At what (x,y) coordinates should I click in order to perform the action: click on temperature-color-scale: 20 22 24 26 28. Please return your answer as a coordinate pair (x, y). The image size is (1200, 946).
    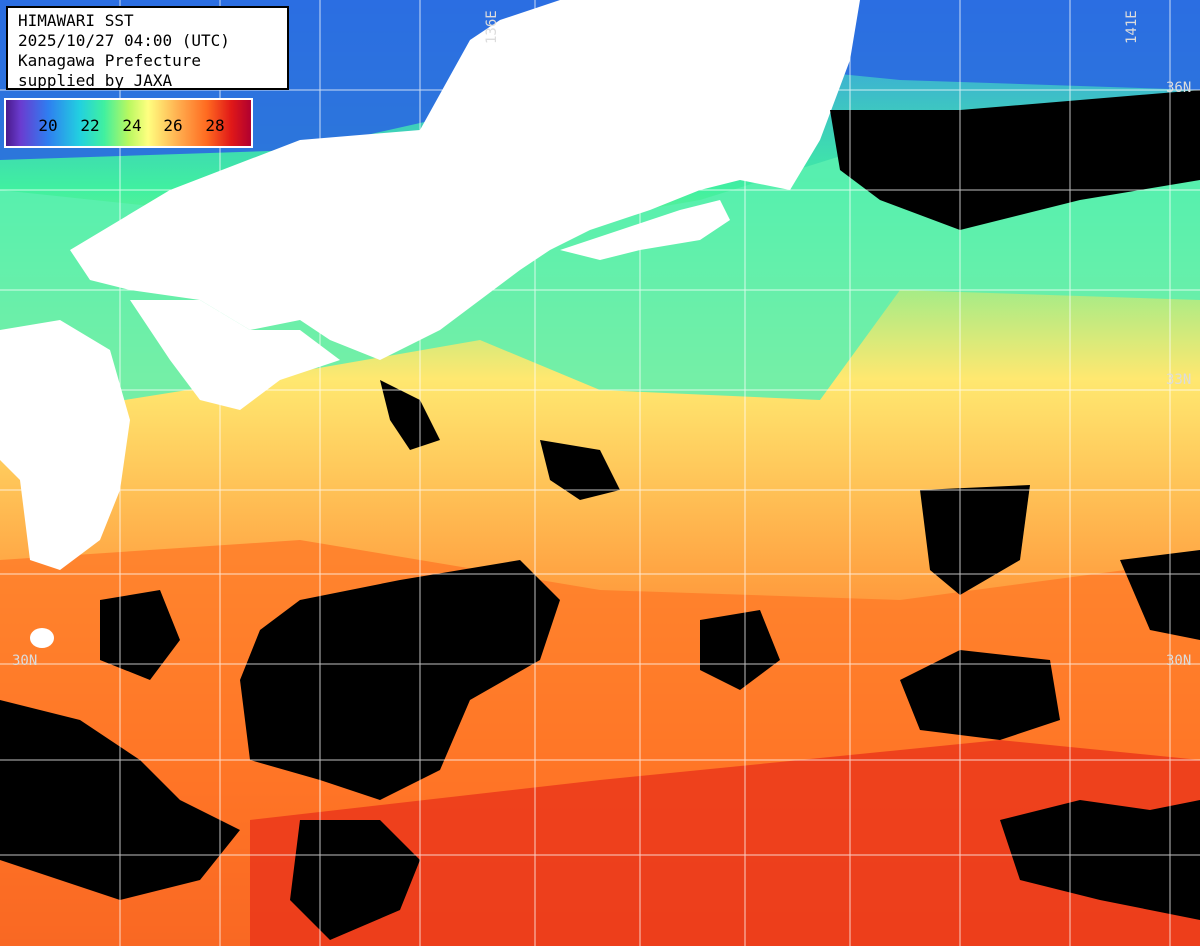
    Looking at the image, I should click on (128, 123).